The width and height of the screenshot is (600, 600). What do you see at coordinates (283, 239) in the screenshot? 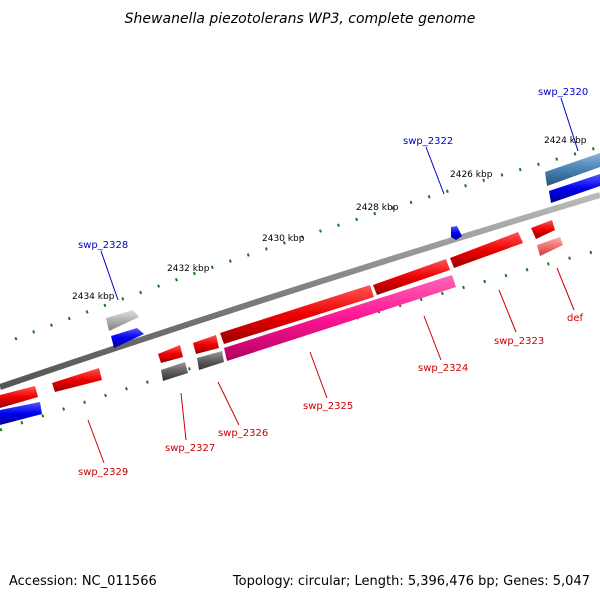
I see `tick-label-2430: 2430 kbp` at bounding box center [283, 239].